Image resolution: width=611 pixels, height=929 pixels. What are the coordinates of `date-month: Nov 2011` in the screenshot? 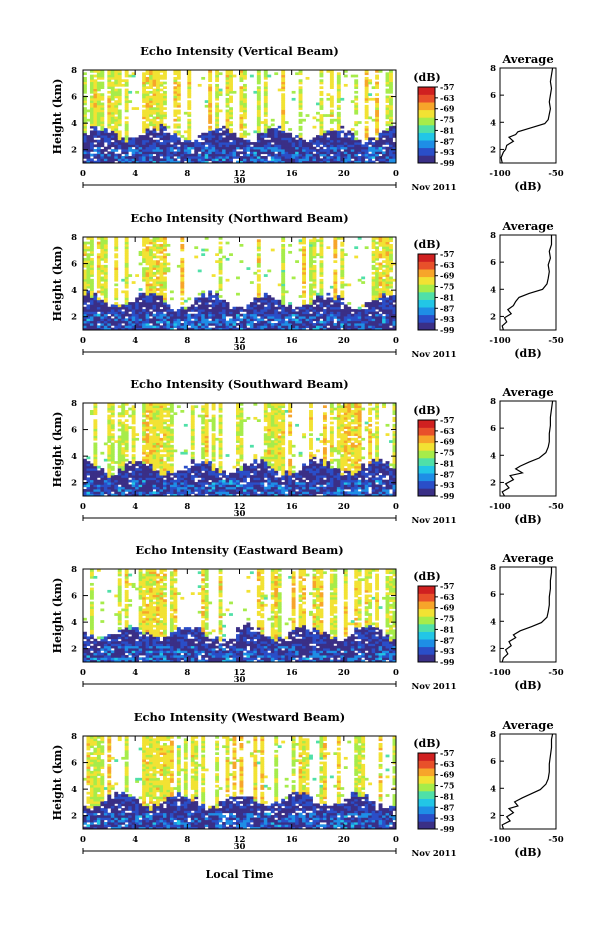 It's located at (434, 355).